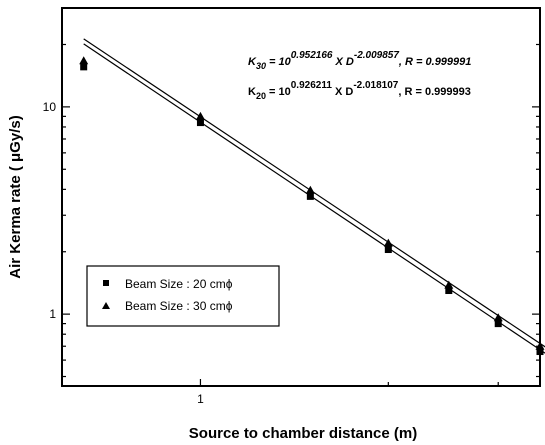 This screenshot has height=445, width=545. Describe the element at coordinates (303, 433) in the screenshot. I see `x-axis-title: Source to chamber distance (m)` at that location.